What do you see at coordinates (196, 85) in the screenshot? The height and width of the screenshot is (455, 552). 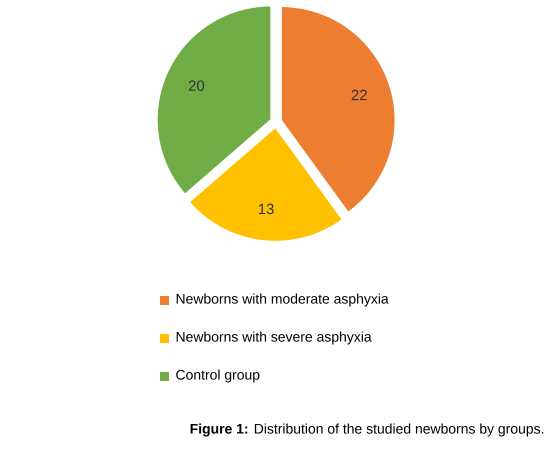 I see `data-label: 20` at bounding box center [196, 85].